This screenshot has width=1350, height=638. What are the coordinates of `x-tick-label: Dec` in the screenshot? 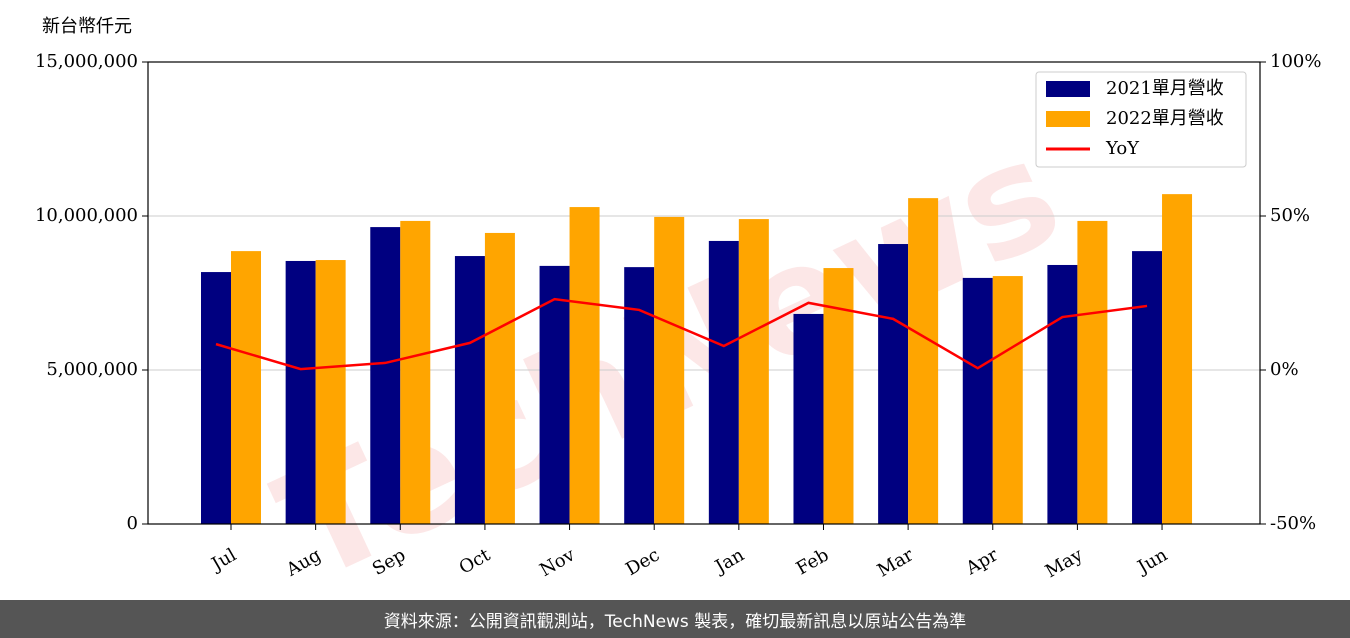 It's located at (642, 562).